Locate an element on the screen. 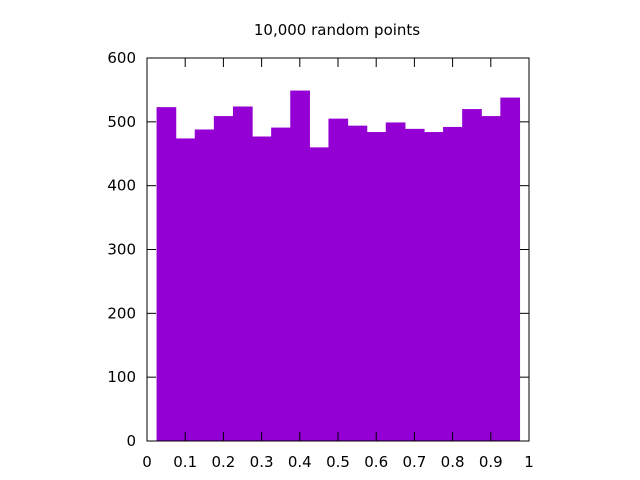 The height and width of the screenshot is (480, 640). y-tick-label: 200 is located at coordinates (121, 313).